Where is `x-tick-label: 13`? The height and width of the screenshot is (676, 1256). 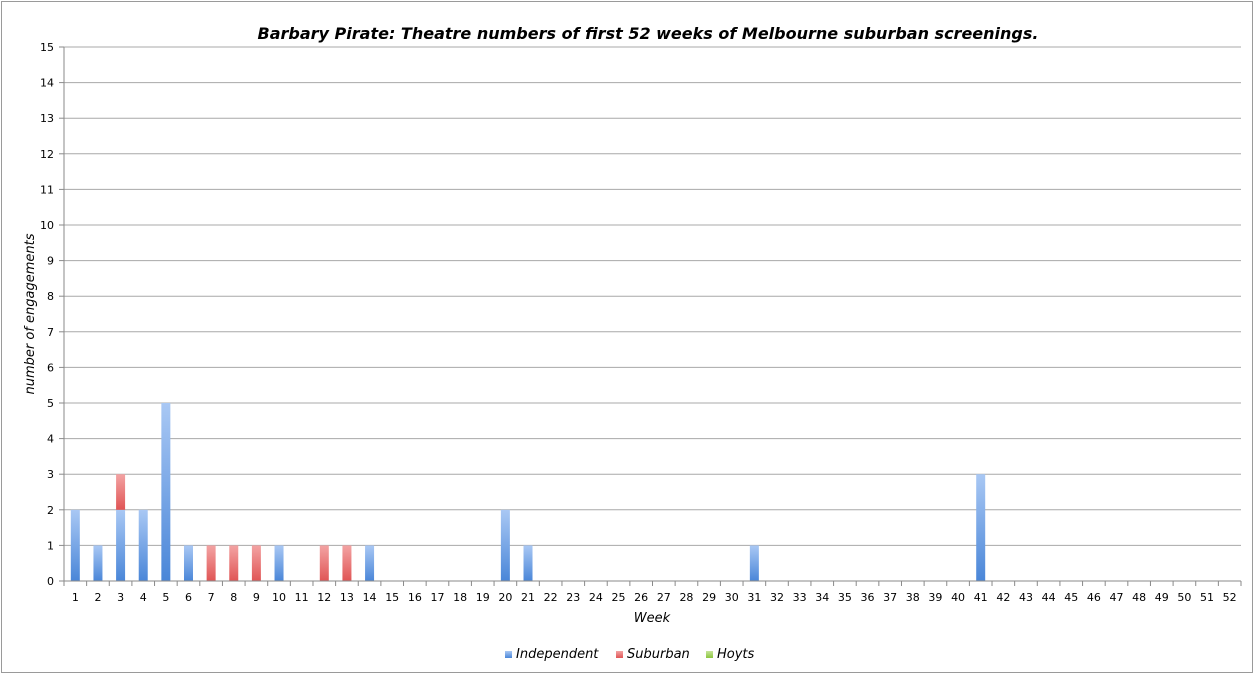 x-tick-label: 13 is located at coordinates (347, 597).